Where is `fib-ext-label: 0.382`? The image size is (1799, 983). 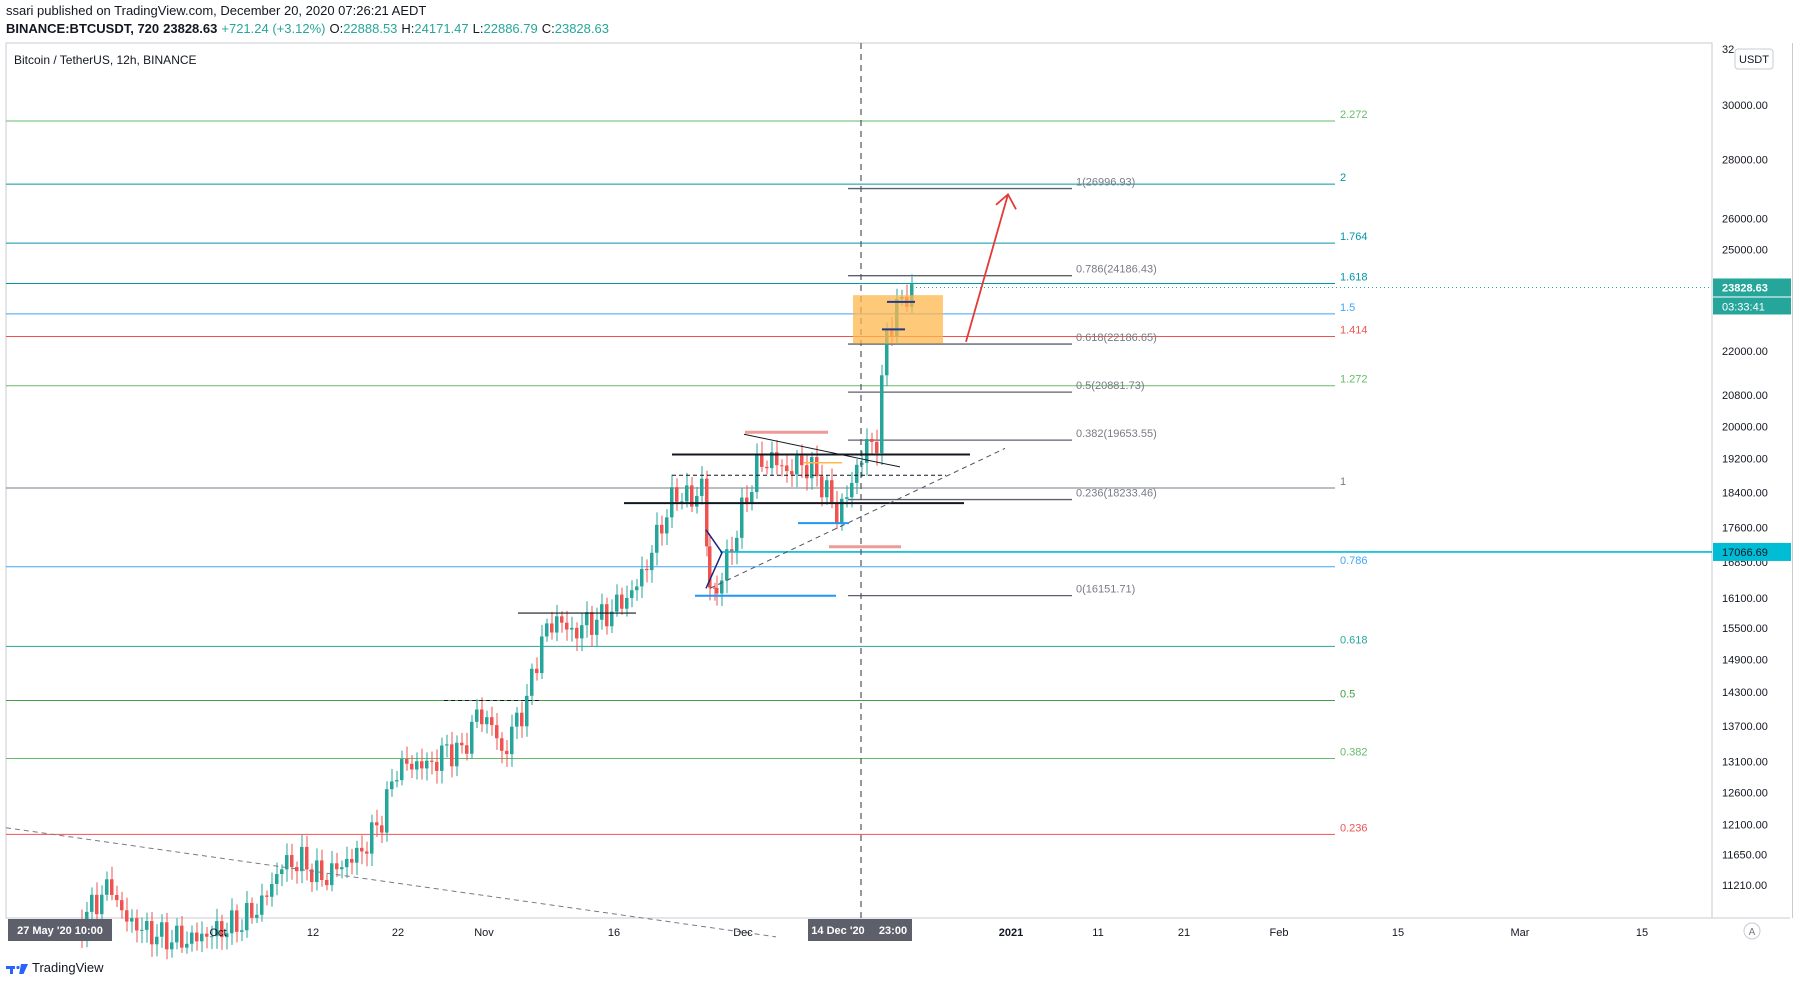
fib-ext-label: 0.382 is located at coordinates (1354, 753).